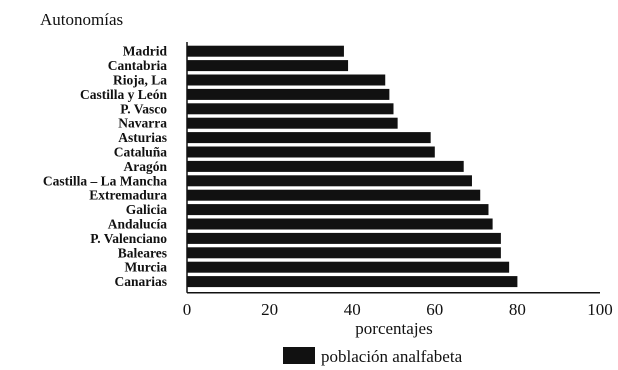 The width and height of the screenshot is (618, 370). What do you see at coordinates (128, 195) in the screenshot?
I see `category-label: Extremadura` at bounding box center [128, 195].